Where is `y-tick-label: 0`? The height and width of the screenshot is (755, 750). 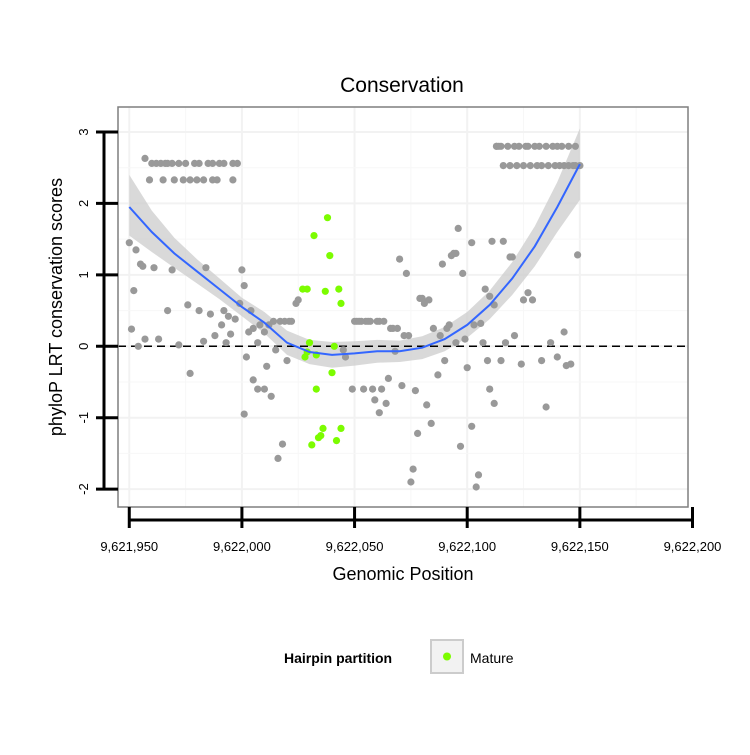 y-tick-label: 0 is located at coordinates (83, 346).